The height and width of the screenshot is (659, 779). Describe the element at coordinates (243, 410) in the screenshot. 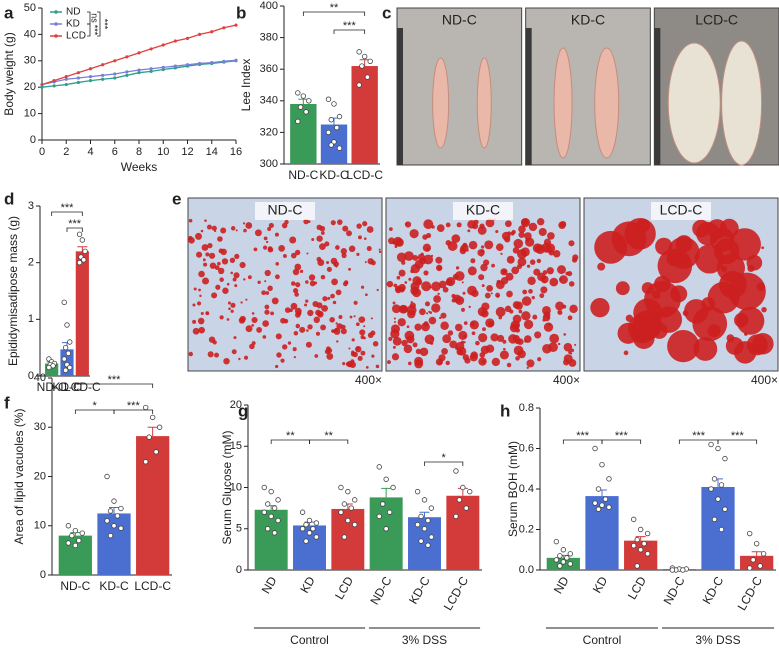

I see `panel-letter: g` at that location.